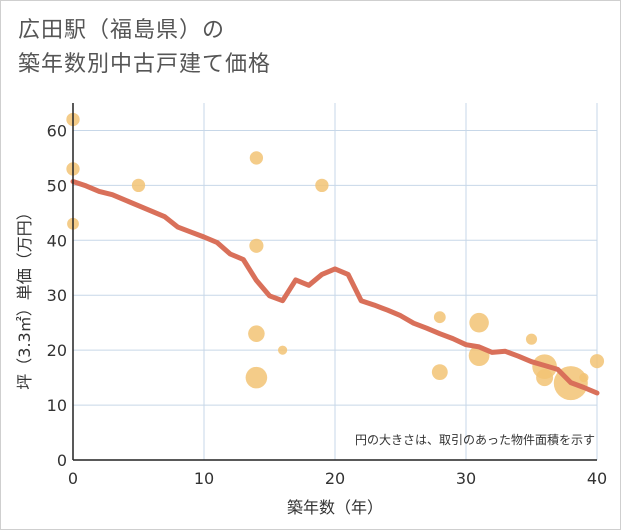  I want to click on y-tick-0: 0, so click(62, 460).